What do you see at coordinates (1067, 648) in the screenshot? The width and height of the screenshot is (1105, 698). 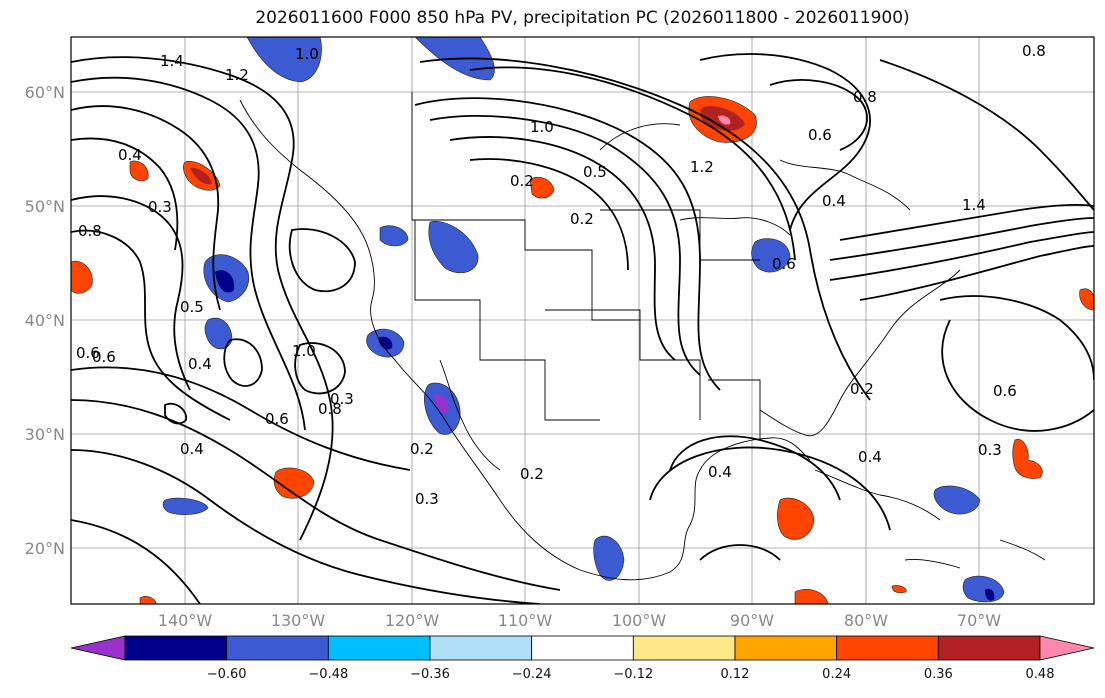 I see `colorbar-extend-high` at bounding box center [1067, 648].